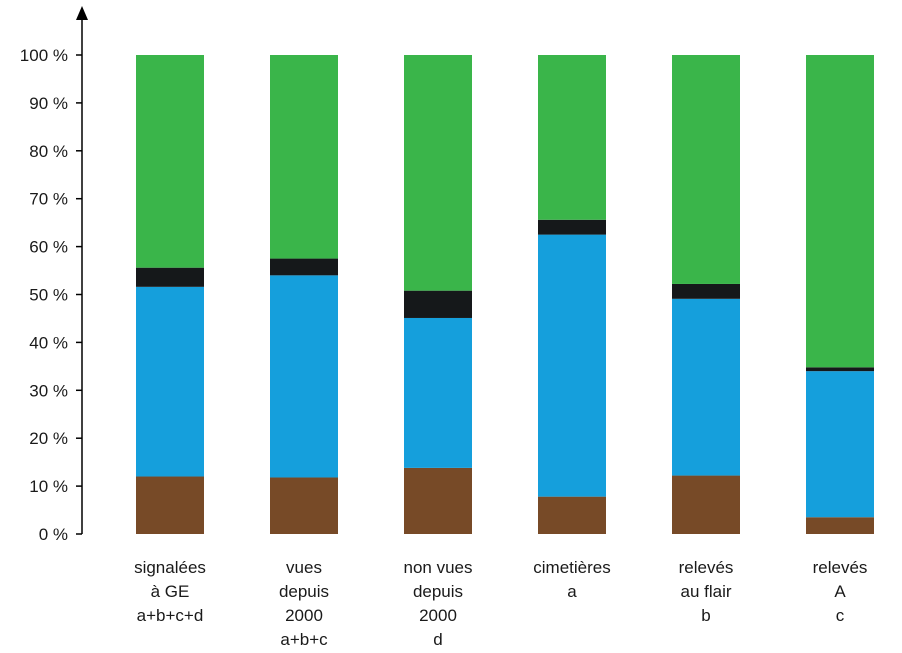 The width and height of the screenshot is (902, 653). I want to click on category-label: au flair, so click(705, 591).